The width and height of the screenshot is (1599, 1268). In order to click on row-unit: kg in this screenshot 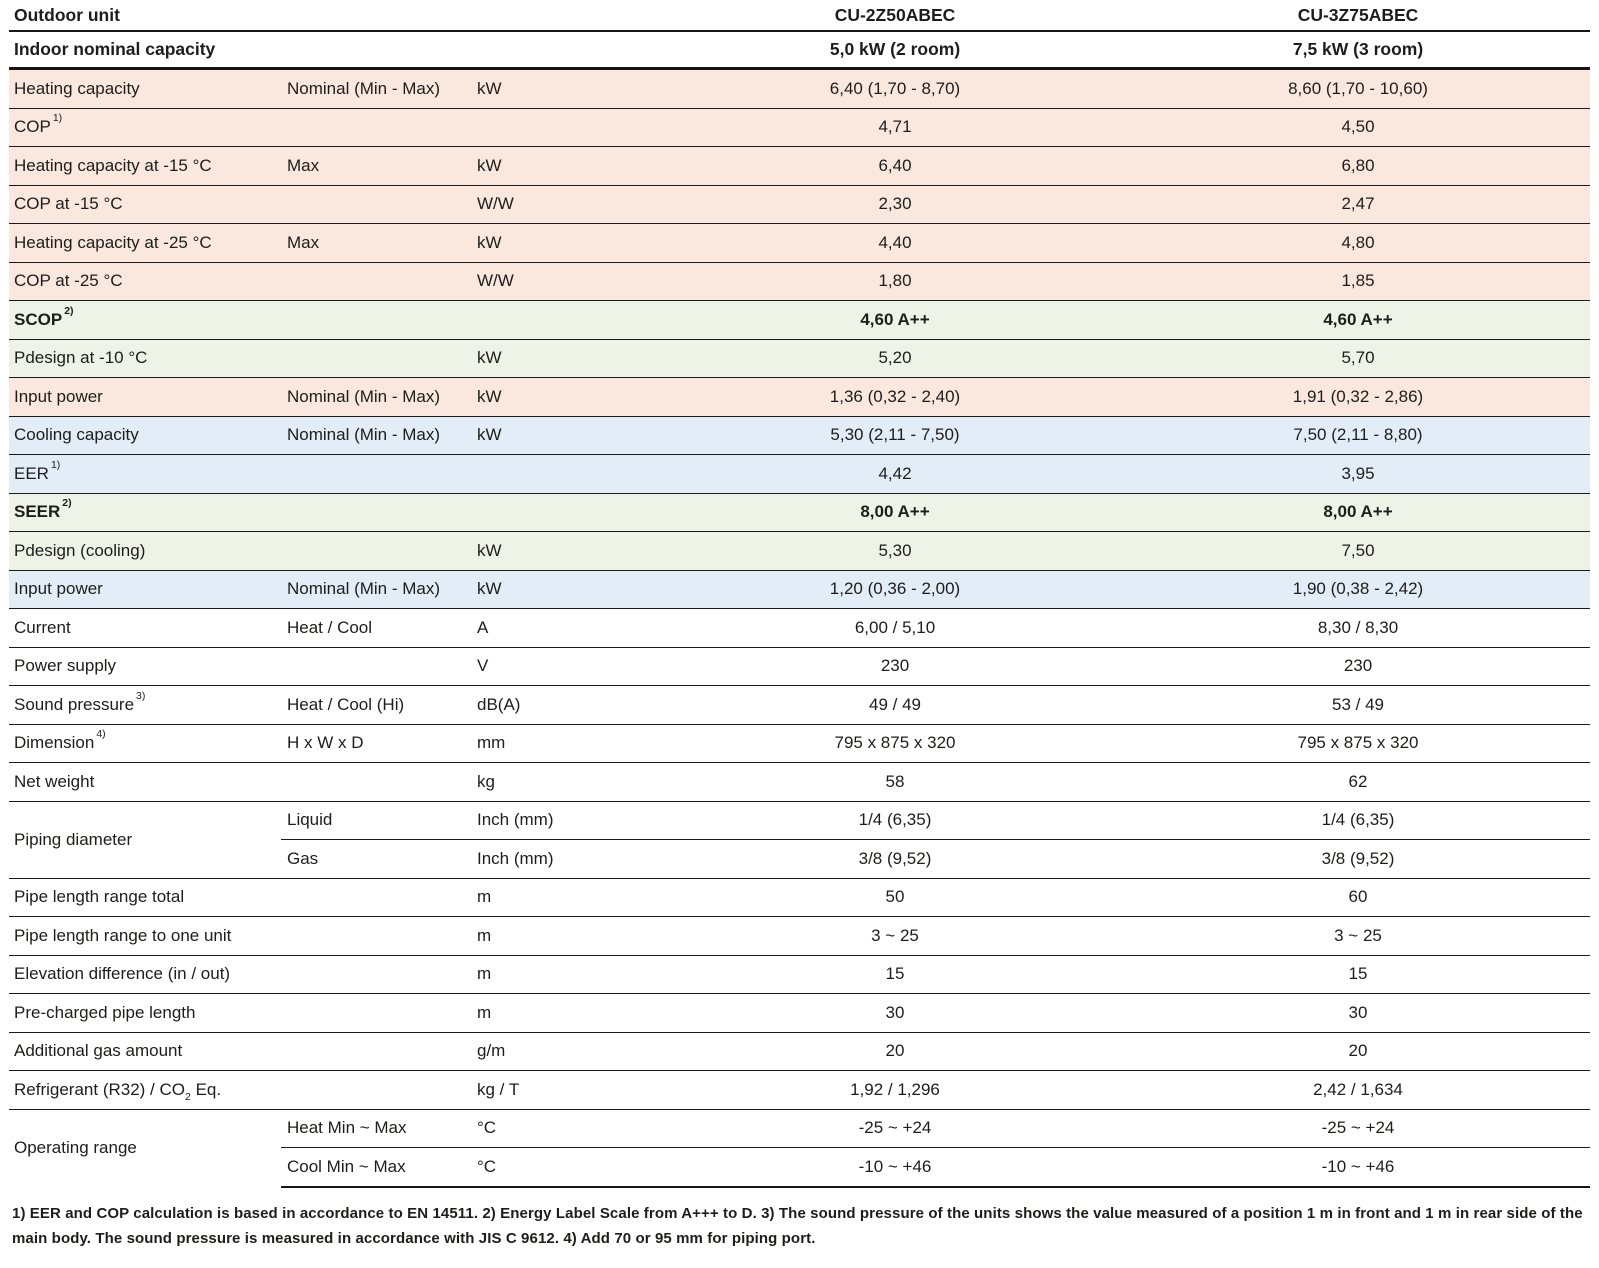, I will do `click(567, 781)`.